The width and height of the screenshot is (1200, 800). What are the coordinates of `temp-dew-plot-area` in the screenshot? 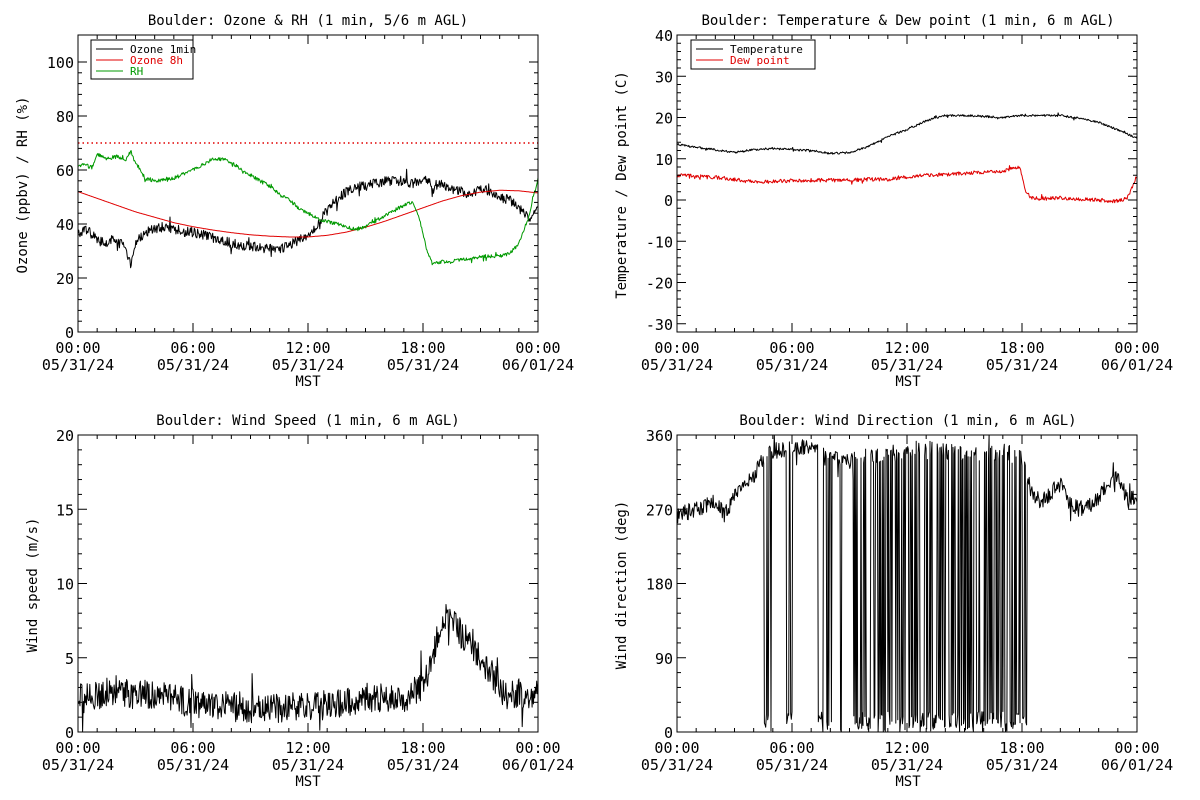 It's located at (907, 158).